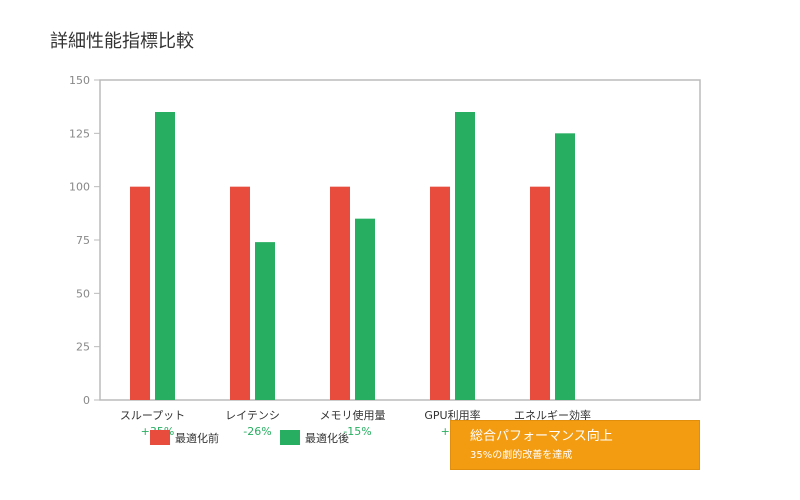  What do you see at coordinates (575, 445) in the screenshot?
I see `summary-callout: 総合パフォーマンス向上 35%の劇的改善を達成` at bounding box center [575, 445].